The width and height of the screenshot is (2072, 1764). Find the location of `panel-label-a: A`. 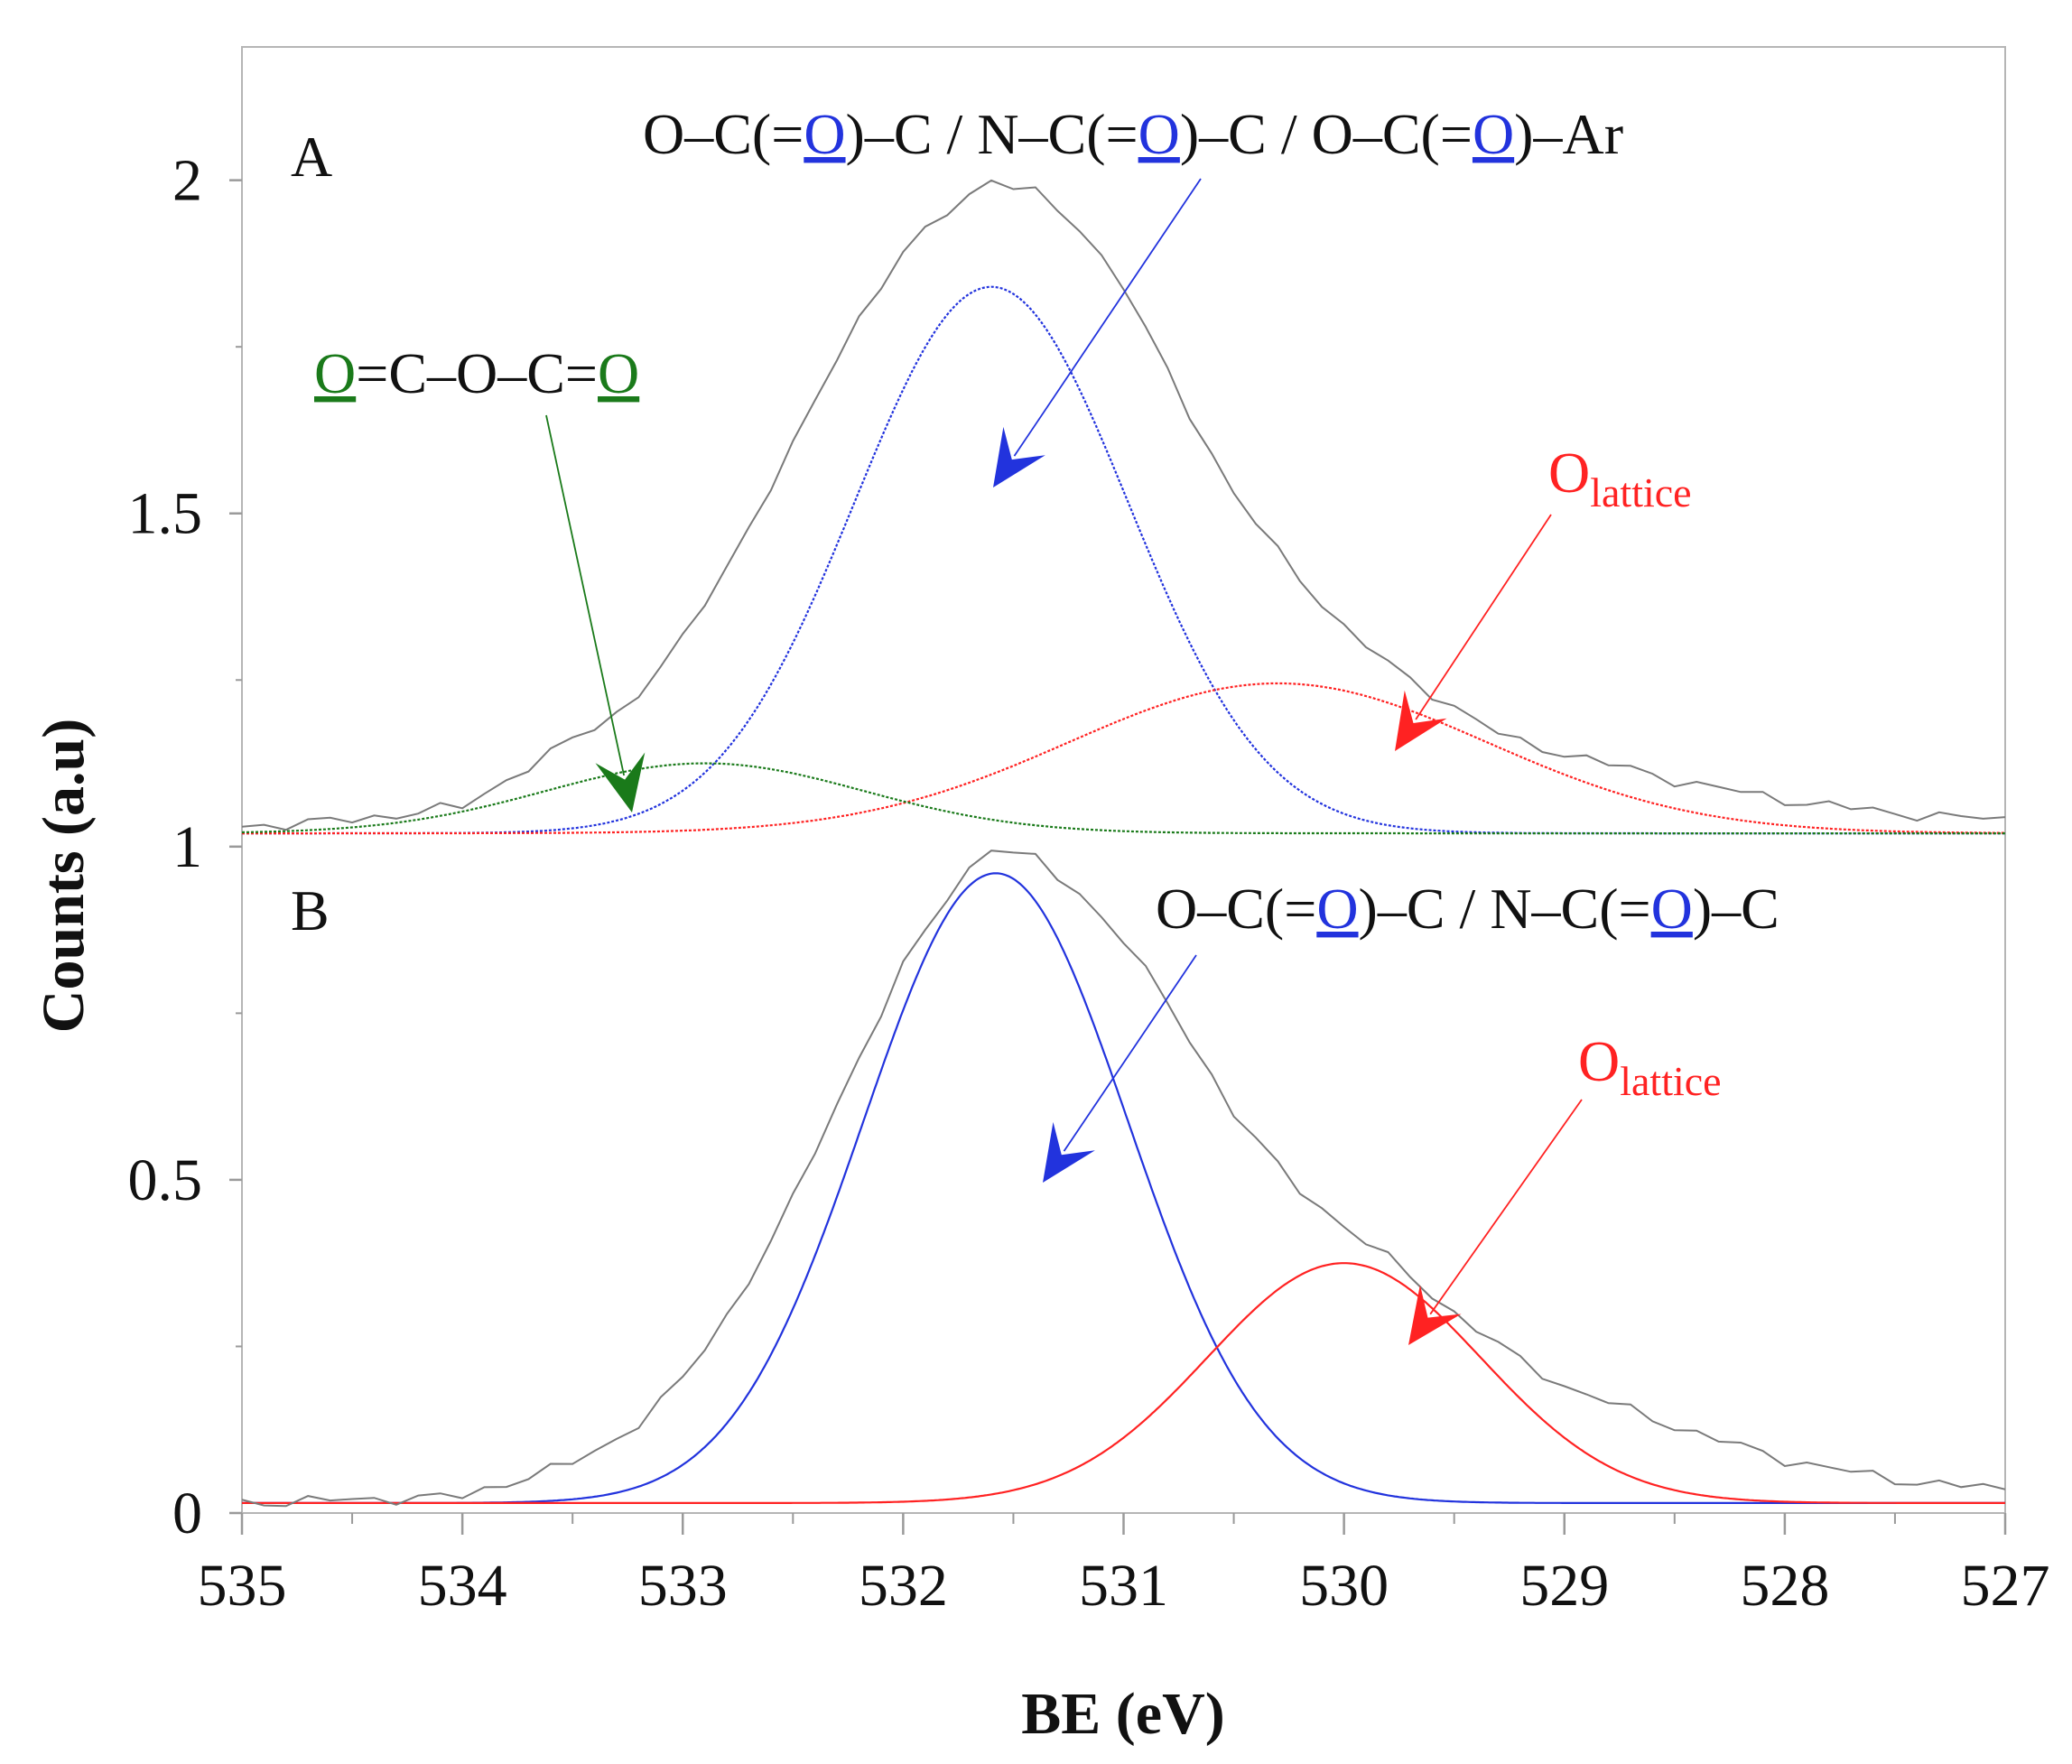

panel-label-a: A is located at coordinates (311, 157).